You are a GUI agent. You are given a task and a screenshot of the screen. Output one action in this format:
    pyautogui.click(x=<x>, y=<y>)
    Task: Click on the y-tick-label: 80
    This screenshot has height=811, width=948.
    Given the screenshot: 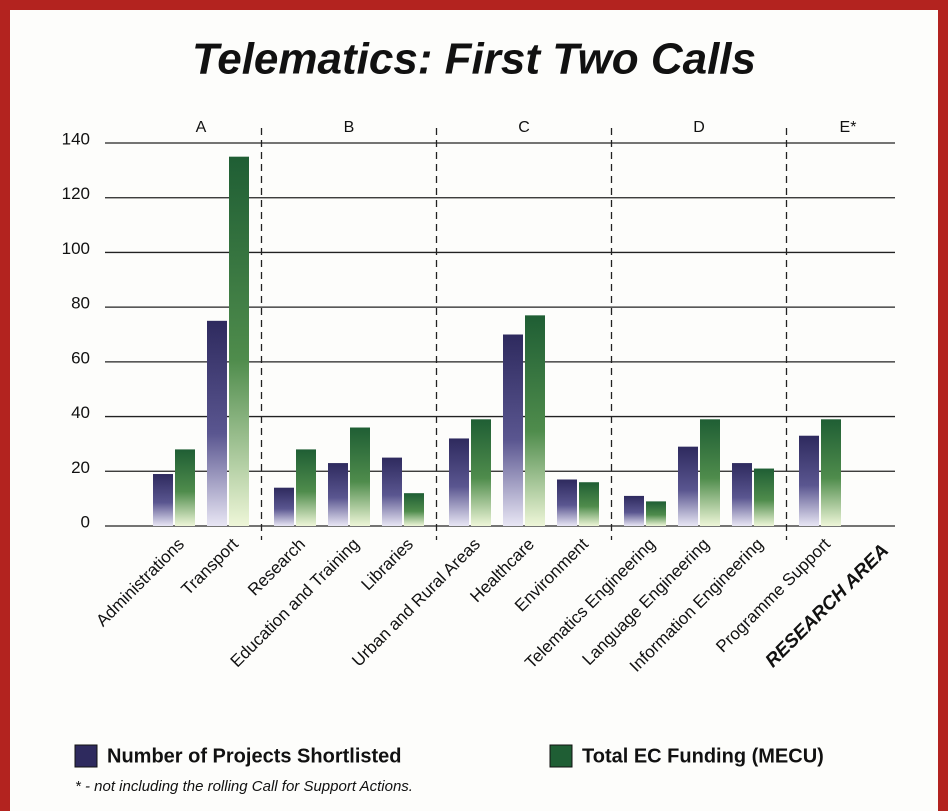 What is the action you would take?
    pyautogui.click(x=80, y=303)
    